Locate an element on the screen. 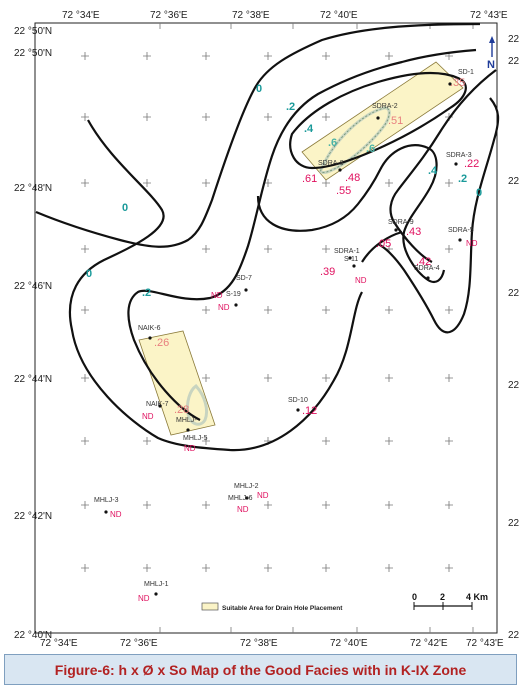  well-label: SD-10 is located at coordinates (298, 400).